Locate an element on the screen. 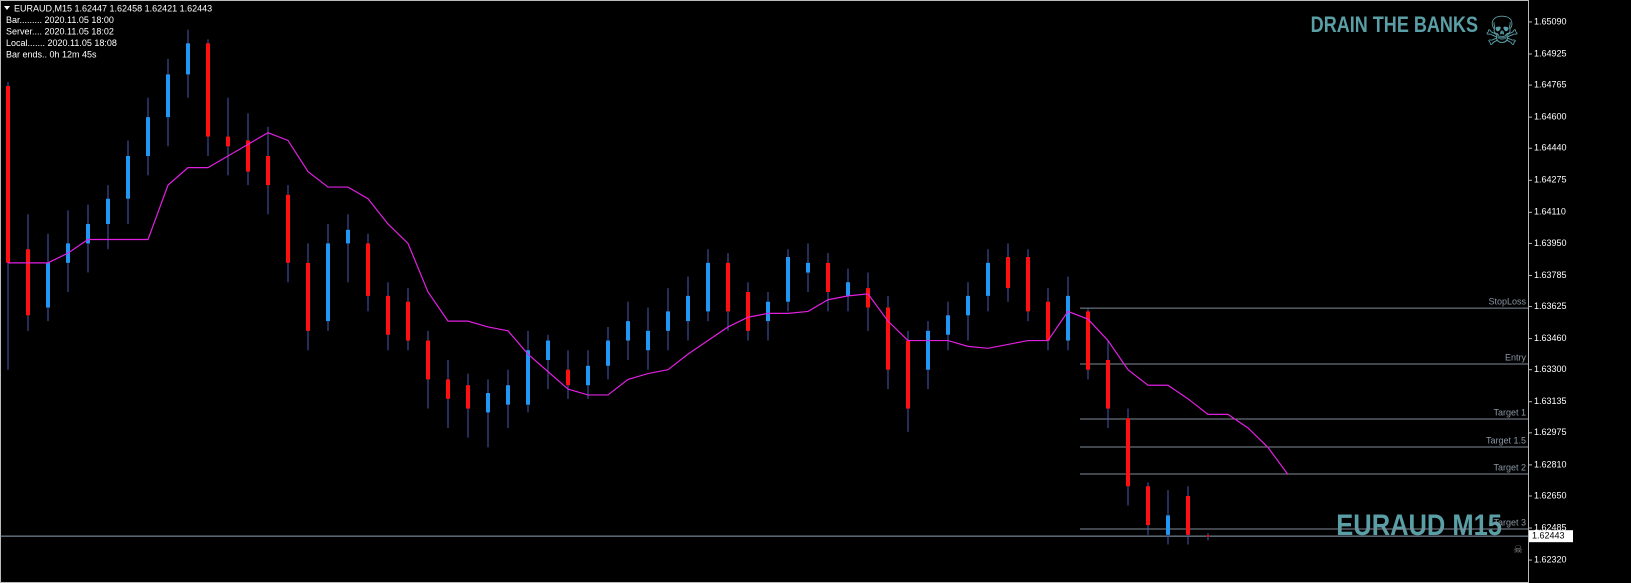  skull-small: ☠ is located at coordinates (1518, 549).